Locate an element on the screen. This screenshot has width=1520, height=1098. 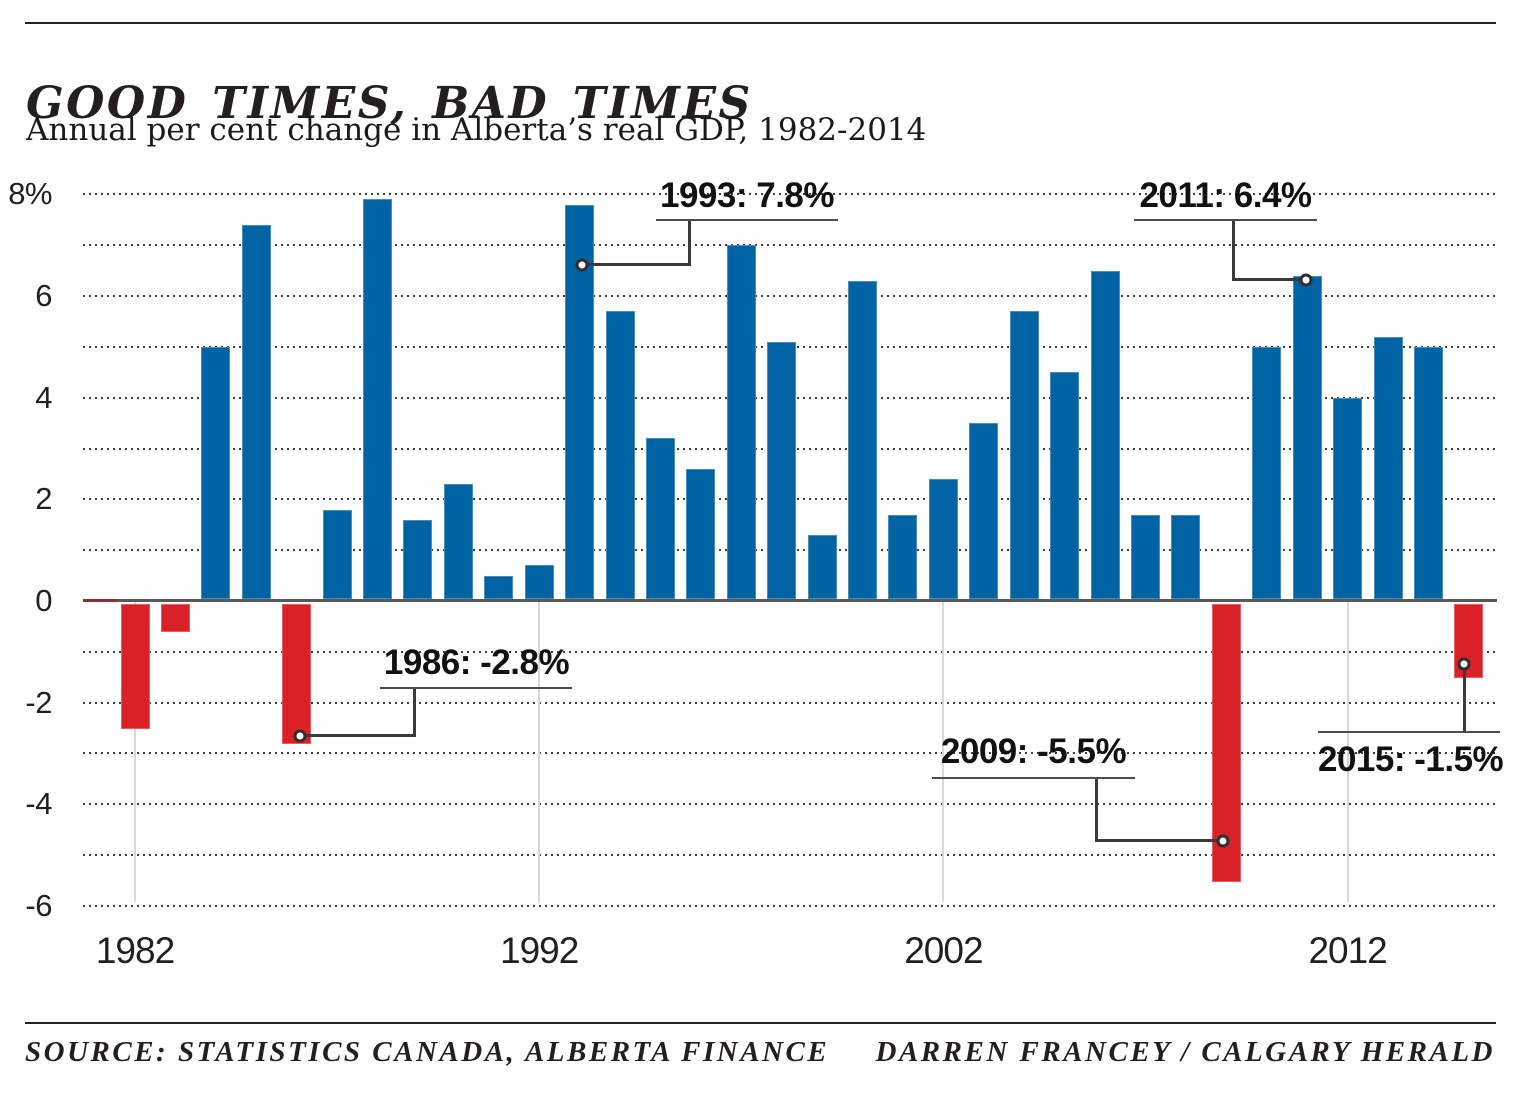
bar-2005 is located at coordinates (1065, 485).